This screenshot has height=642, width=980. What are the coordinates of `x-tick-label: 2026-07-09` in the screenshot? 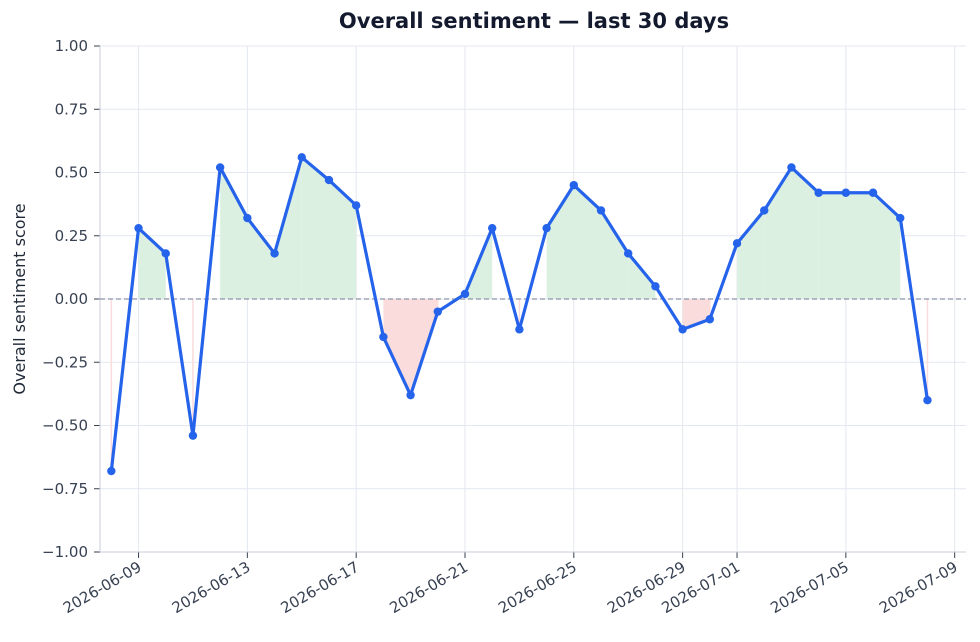 It's located at (918, 587).